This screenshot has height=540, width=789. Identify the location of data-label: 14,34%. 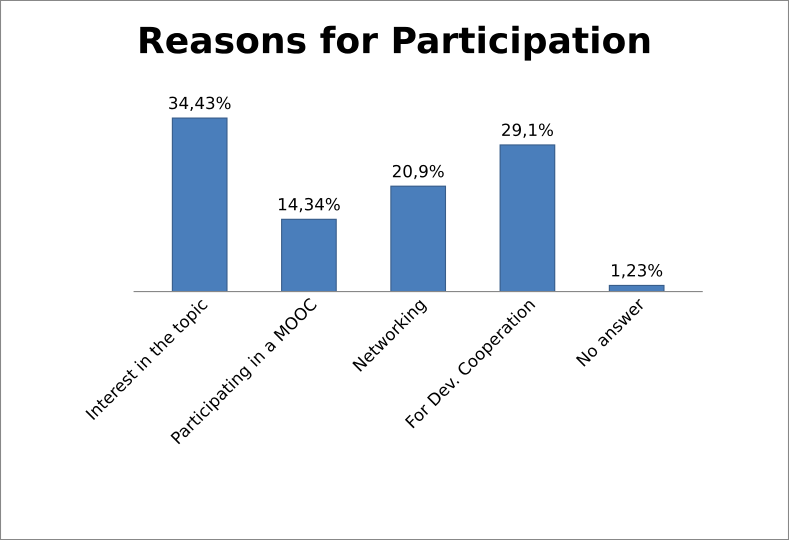
(309, 205).